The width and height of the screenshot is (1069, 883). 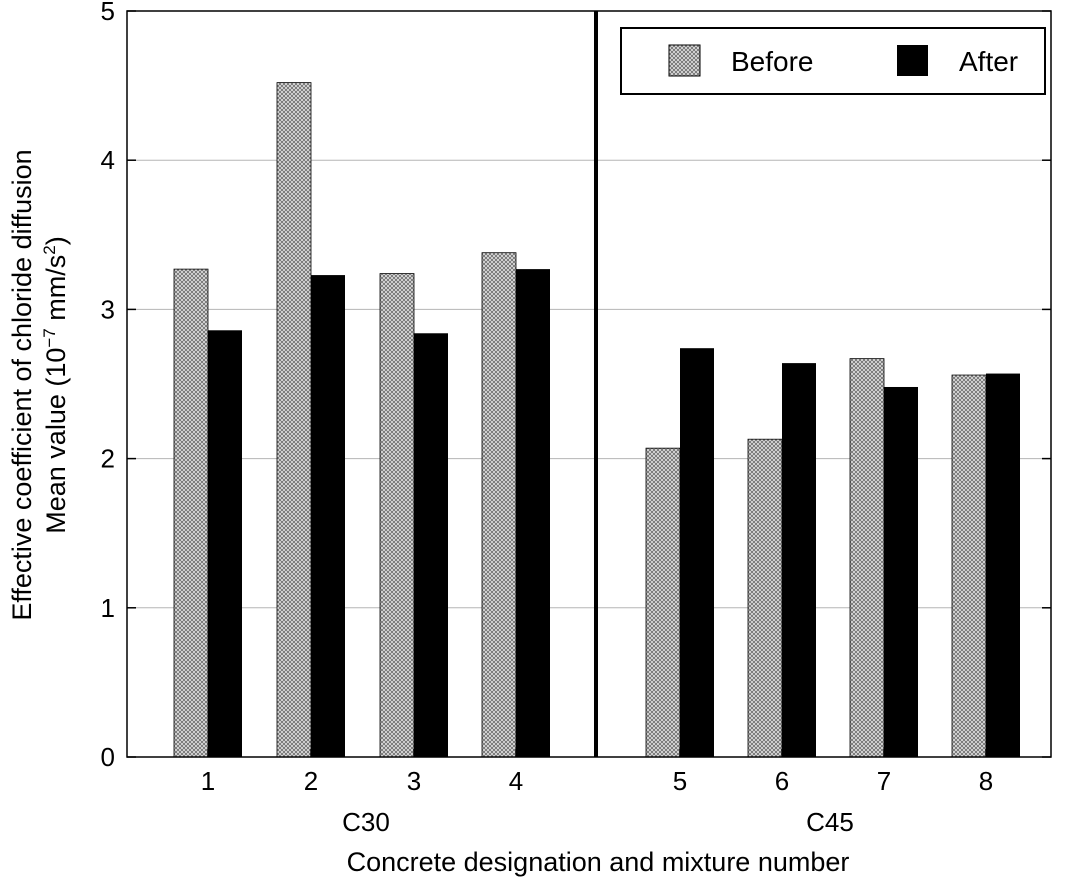 I want to click on y-tick-label: 0, so click(x=108, y=757).